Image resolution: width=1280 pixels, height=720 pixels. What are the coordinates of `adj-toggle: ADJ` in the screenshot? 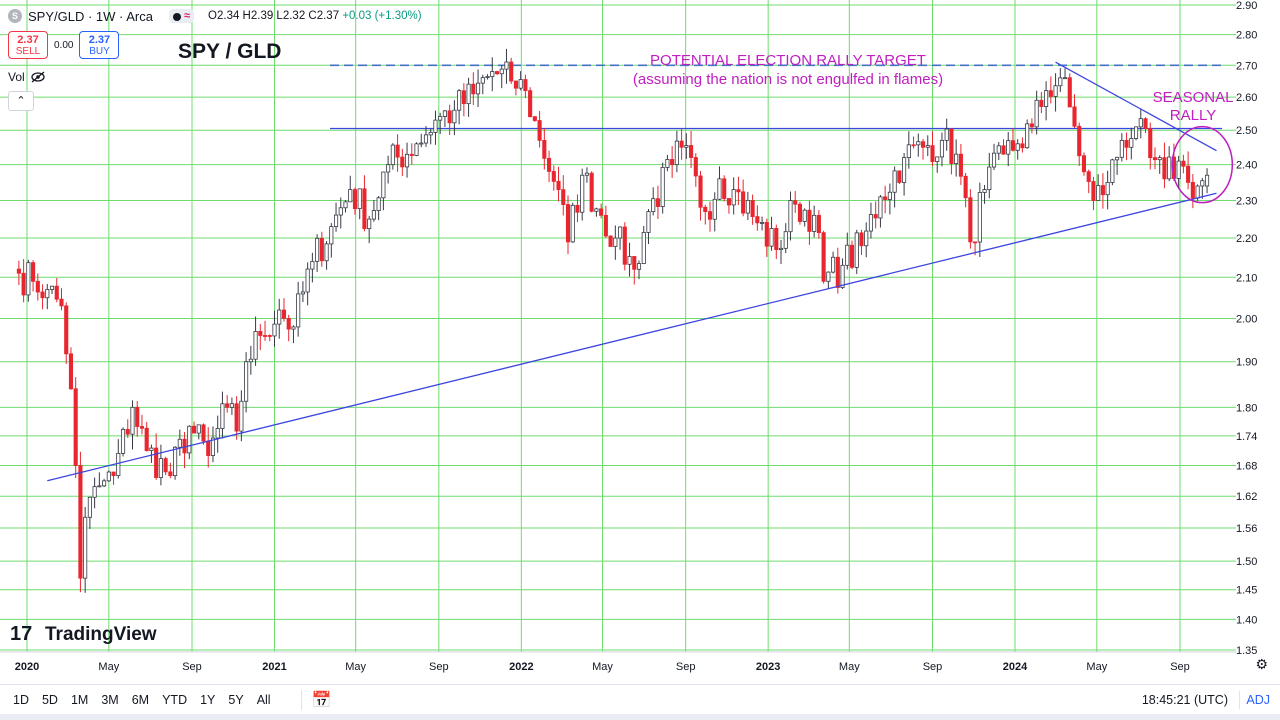 It's located at (1258, 700).